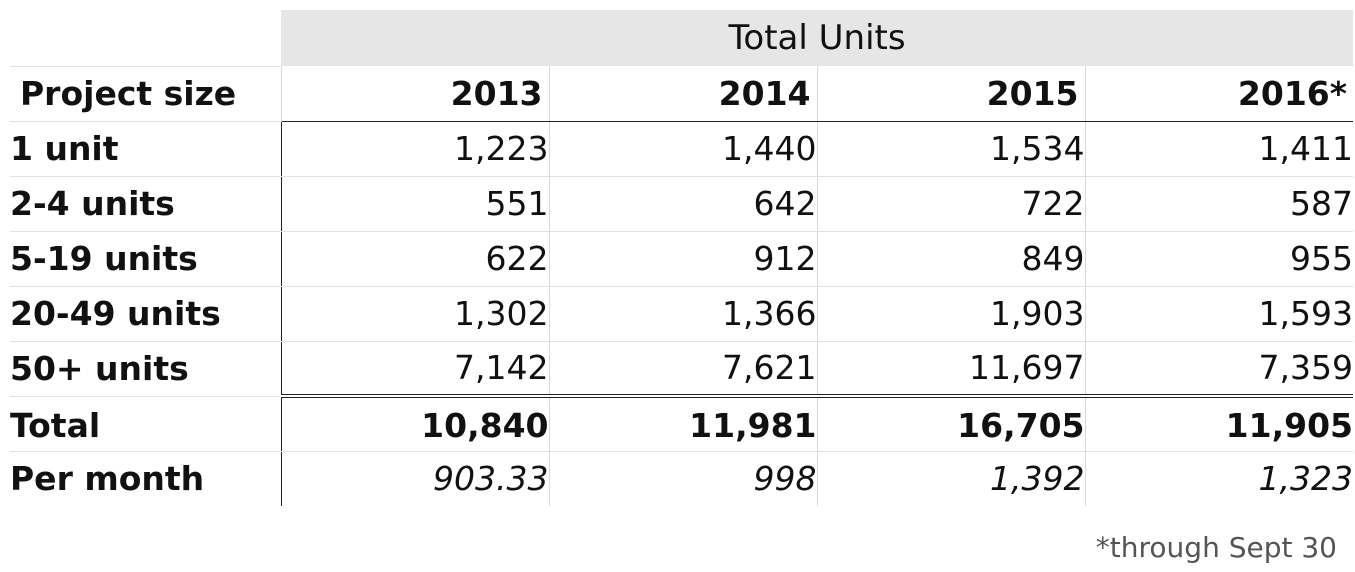 The image size is (1355, 572). I want to click on per-month-cell: 903.33, so click(414, 478).